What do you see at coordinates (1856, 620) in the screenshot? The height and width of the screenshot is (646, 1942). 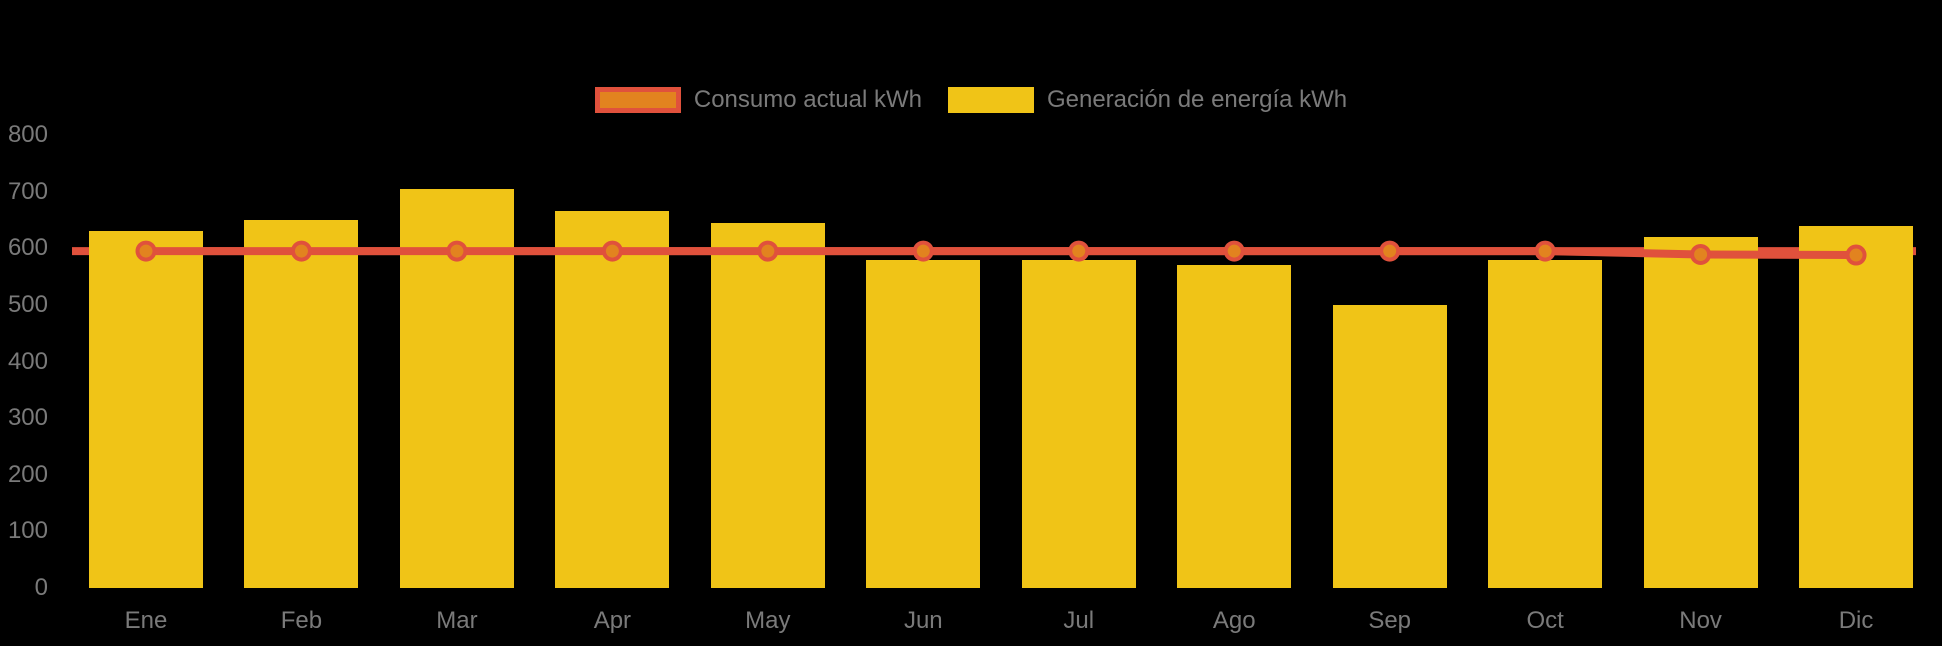 I see `x-tick-label-dic: Dic` at bounding box center [1856, 620].